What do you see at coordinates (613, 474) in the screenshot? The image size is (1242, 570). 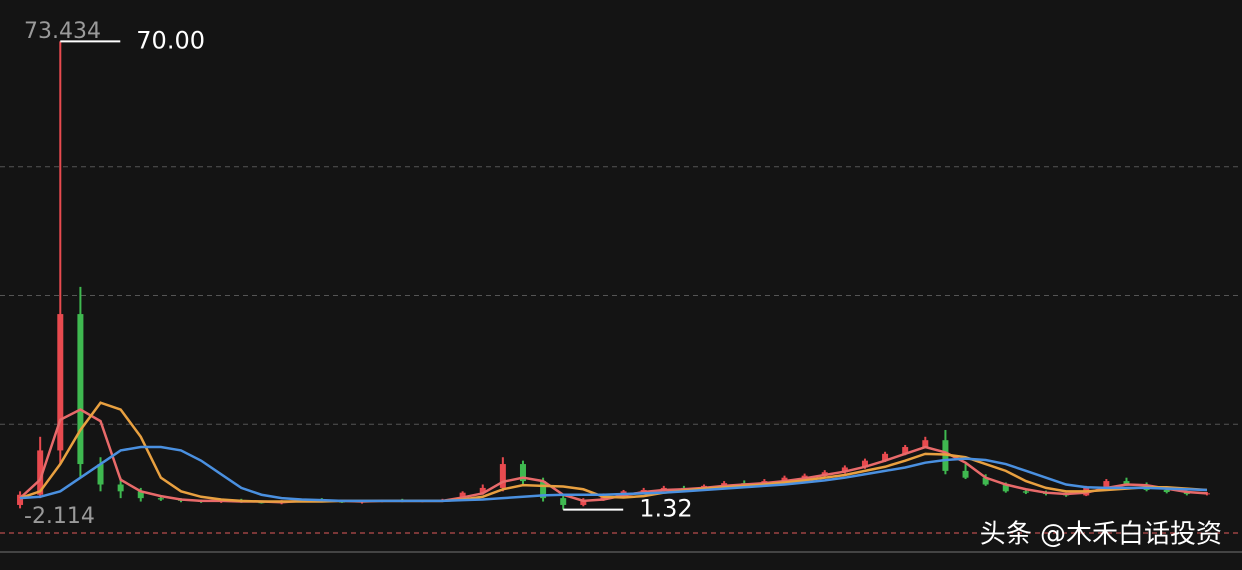 I see `ma-line` at bounding box center [613, 474].